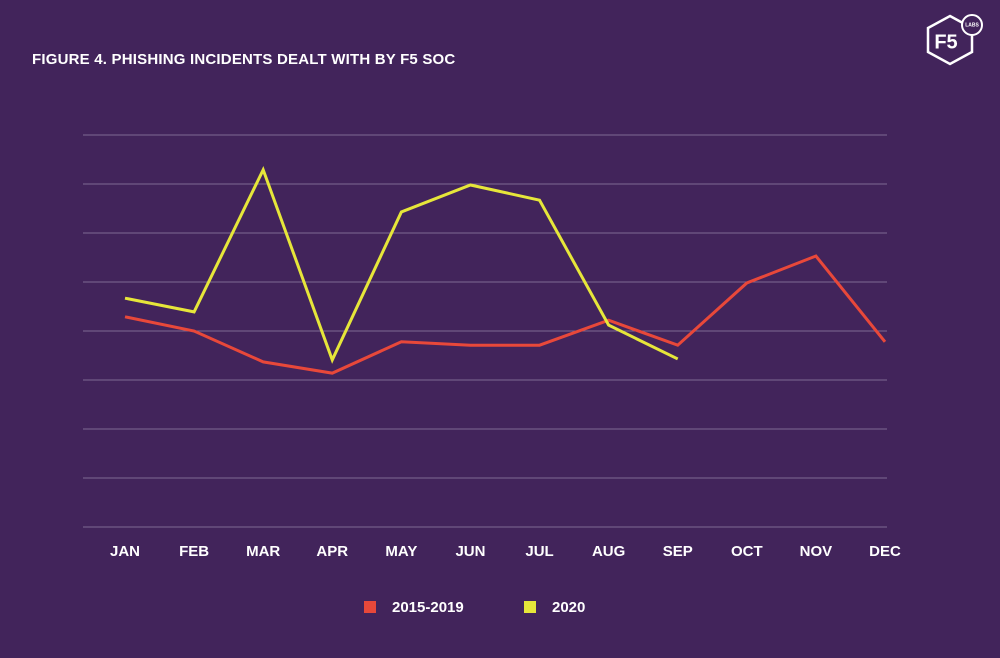 The width and height of the screenshot is (1000, 658). Describe the element at coordinates (263, 551) in the screenshot. I see `x-tick-label: MAR` at that location.